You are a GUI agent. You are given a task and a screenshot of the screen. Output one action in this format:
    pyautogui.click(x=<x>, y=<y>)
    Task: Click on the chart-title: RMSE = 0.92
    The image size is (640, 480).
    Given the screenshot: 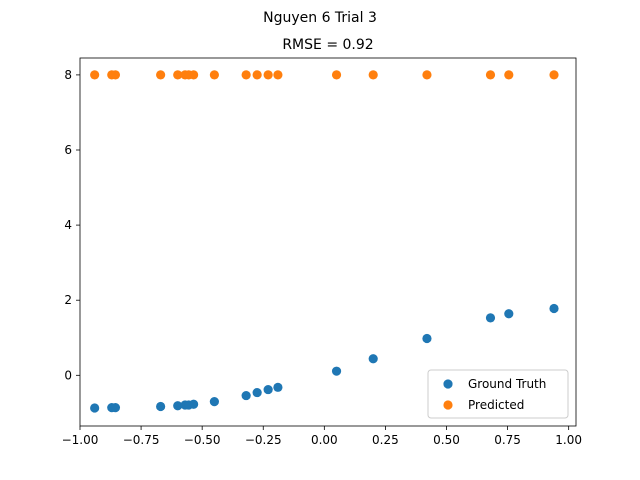 What is the action you would take?
    pyautogui.click(x=327, y=45)
    